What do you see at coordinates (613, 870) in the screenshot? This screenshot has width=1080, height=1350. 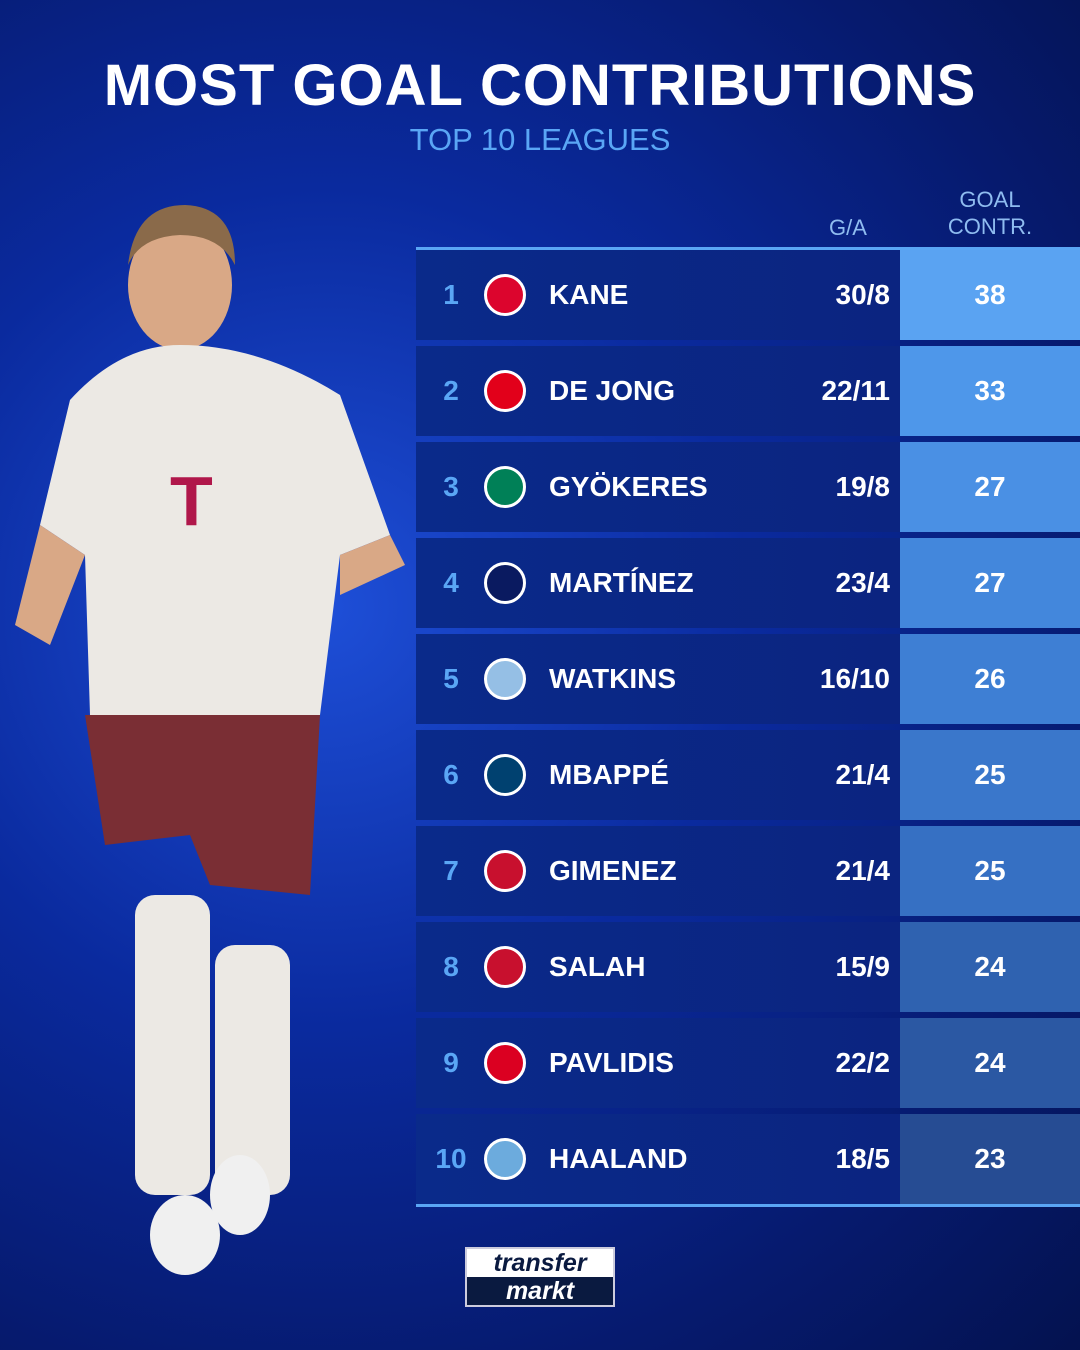 I see `player-name: GIMENEZ` at bounding box center [613, 870].